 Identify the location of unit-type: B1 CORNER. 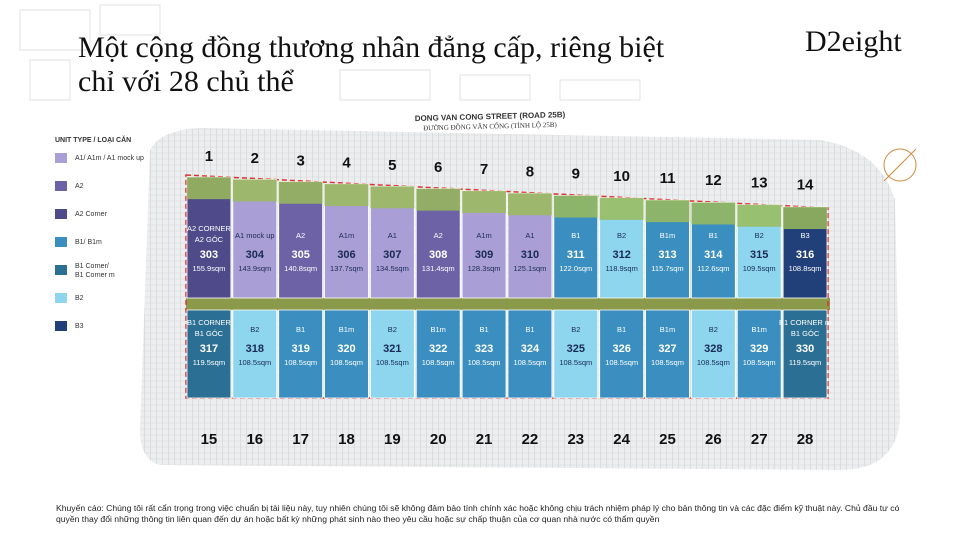
(209, 322).